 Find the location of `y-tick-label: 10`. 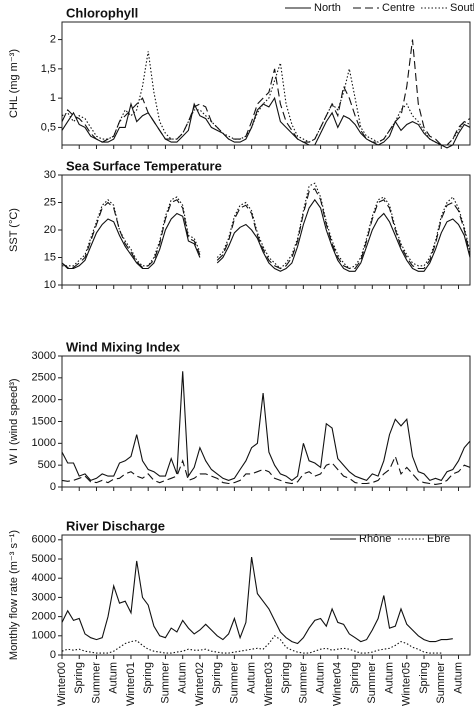

y-tick-label: 10 is located at coordinates (50, 285).